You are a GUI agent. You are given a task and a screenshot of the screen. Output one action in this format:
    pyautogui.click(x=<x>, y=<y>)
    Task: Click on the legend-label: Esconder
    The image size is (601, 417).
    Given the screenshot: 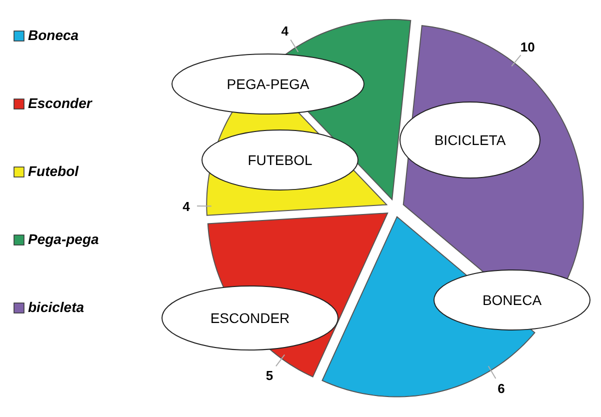 What is the action you would take?
    pyautogui.click(x=61, y=103)
    